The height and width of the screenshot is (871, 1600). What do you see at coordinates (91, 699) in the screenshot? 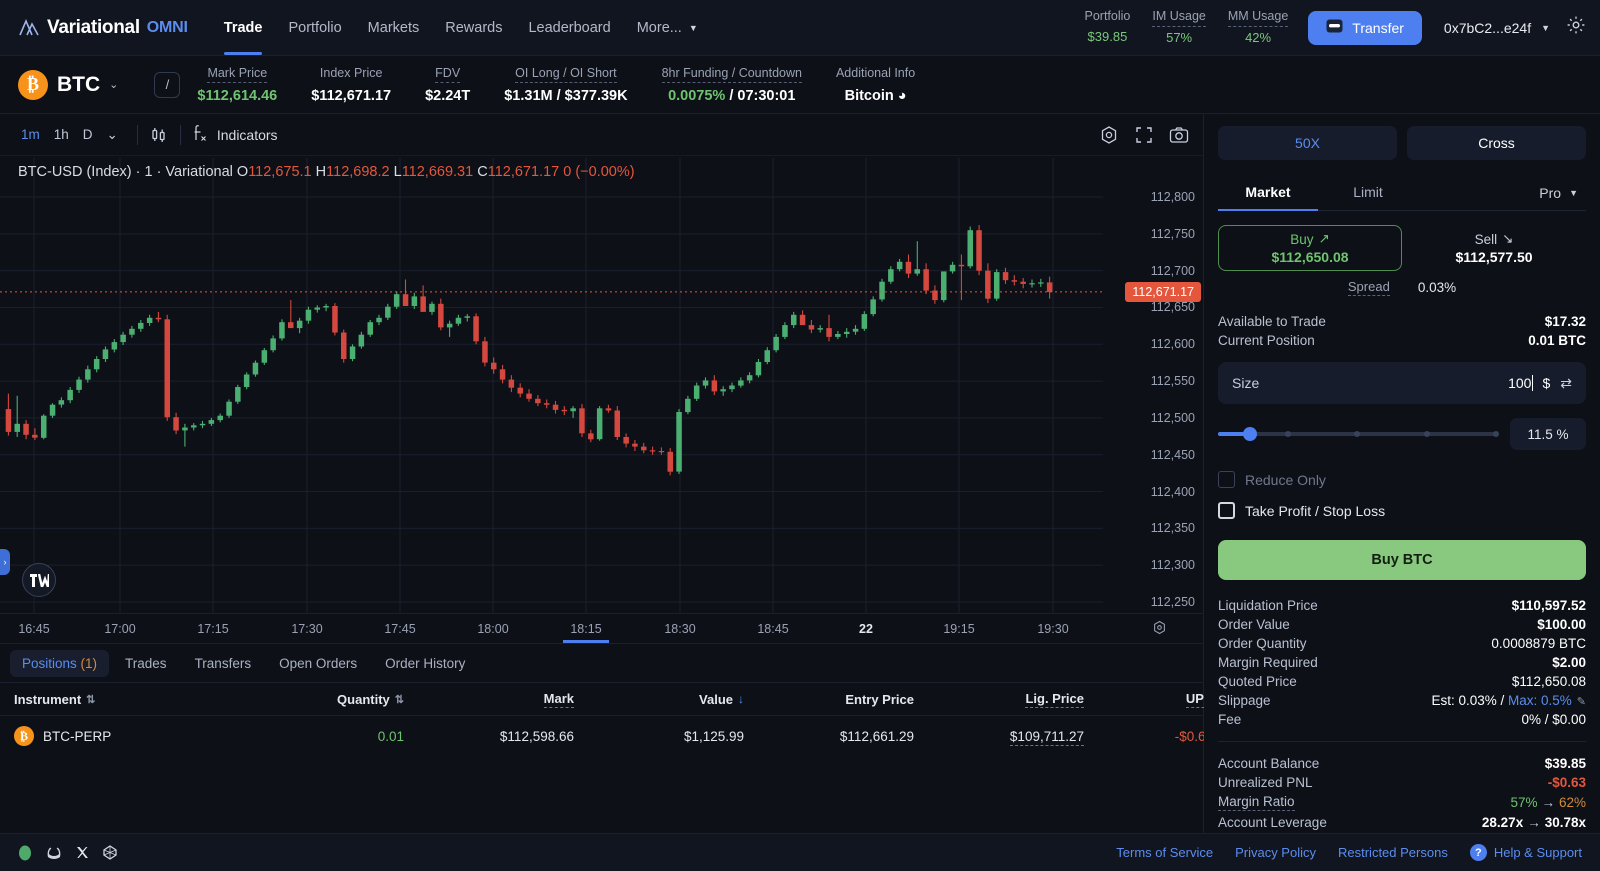
I see `sort-icon: ⇅` at bounding box center [91, 699].